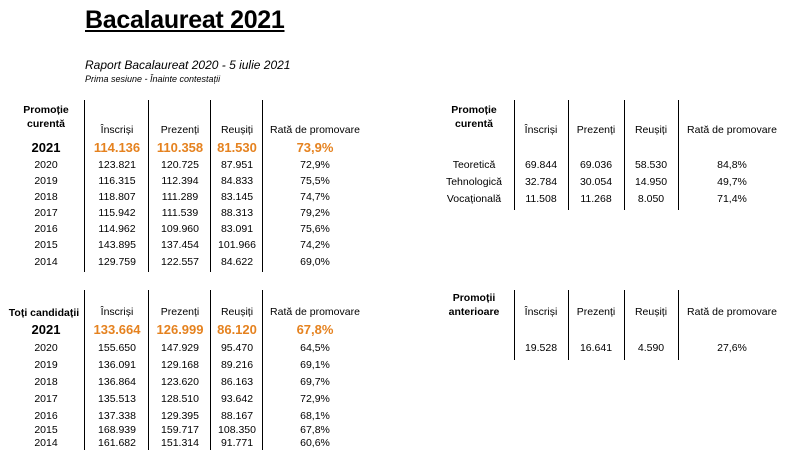  What do you see at coordinates (315, 443) in the screenshot?
I see `rate-cell: 60,6%` at bounding box center [315, 443].